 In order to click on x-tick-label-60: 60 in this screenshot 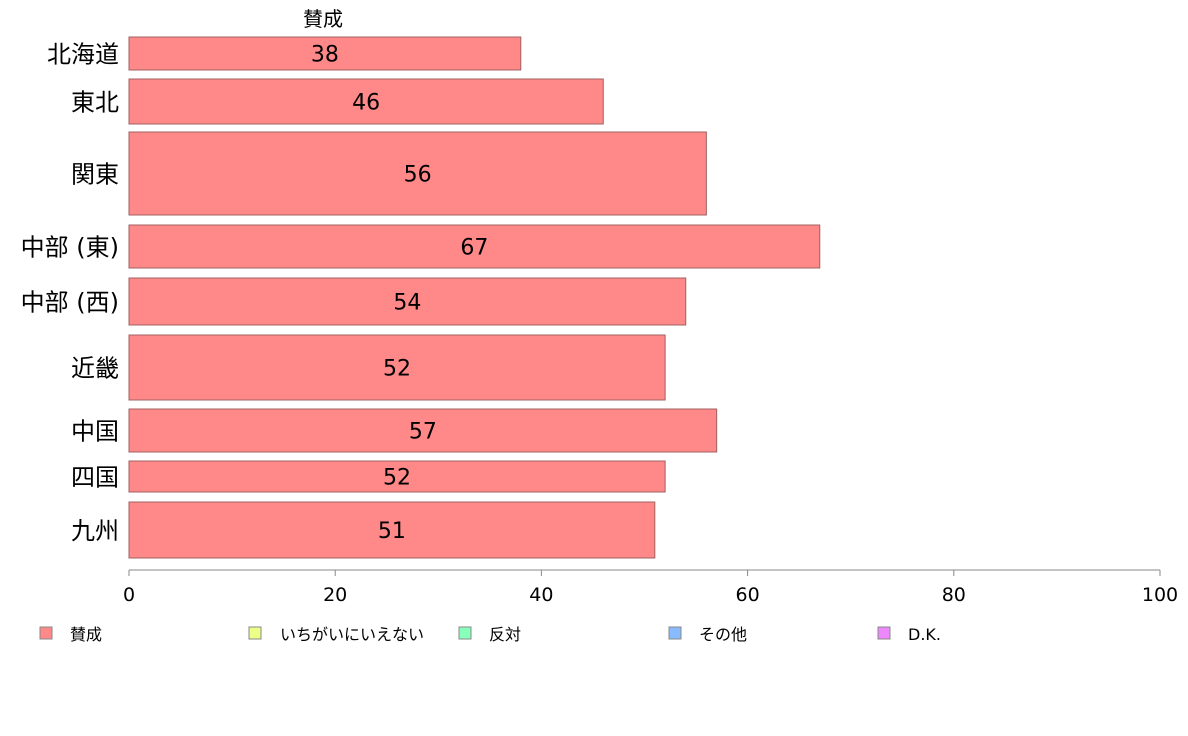, I will do `click(748, 595)`.